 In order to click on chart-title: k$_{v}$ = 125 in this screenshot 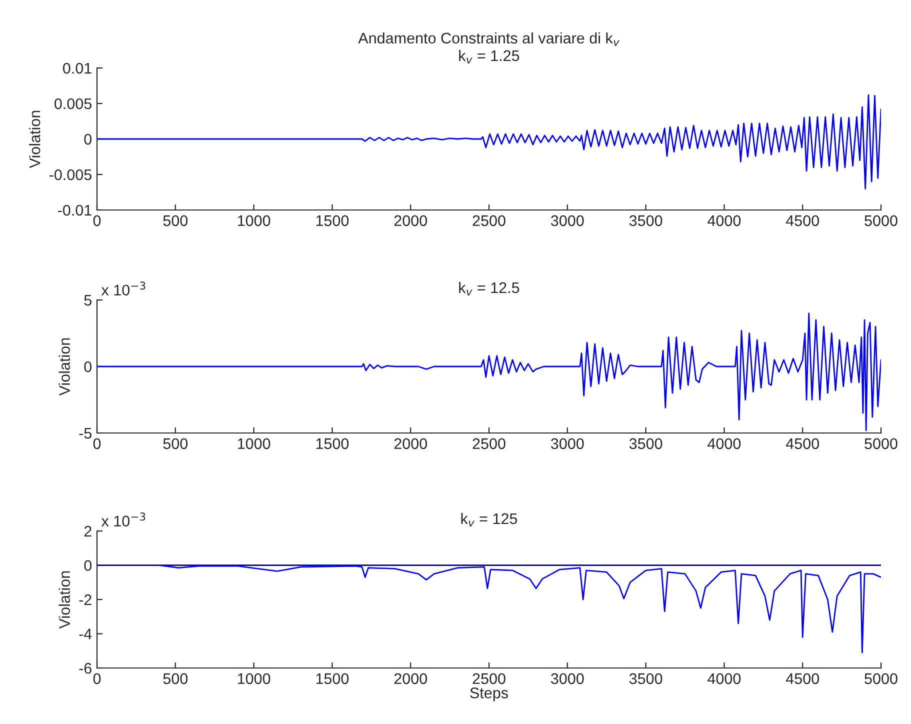, I will do `click(489, 519)`.